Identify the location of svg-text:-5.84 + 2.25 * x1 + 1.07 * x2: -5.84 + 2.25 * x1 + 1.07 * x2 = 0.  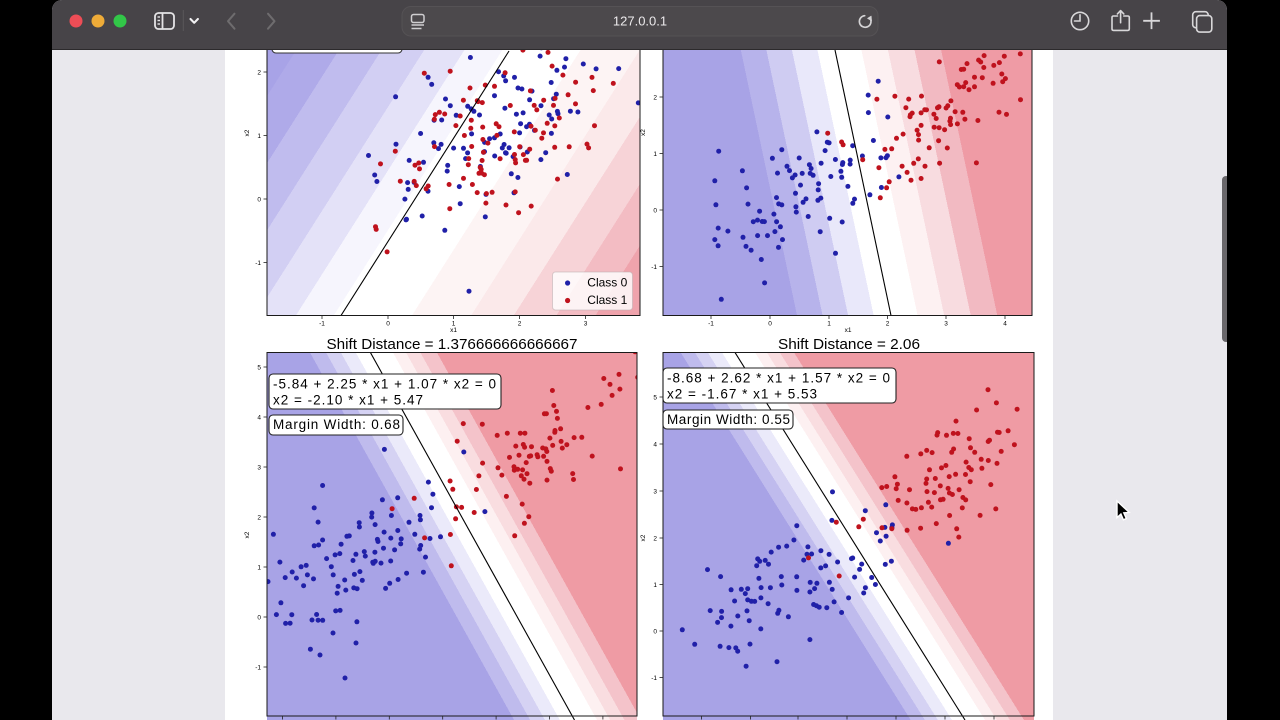
(384, 384).